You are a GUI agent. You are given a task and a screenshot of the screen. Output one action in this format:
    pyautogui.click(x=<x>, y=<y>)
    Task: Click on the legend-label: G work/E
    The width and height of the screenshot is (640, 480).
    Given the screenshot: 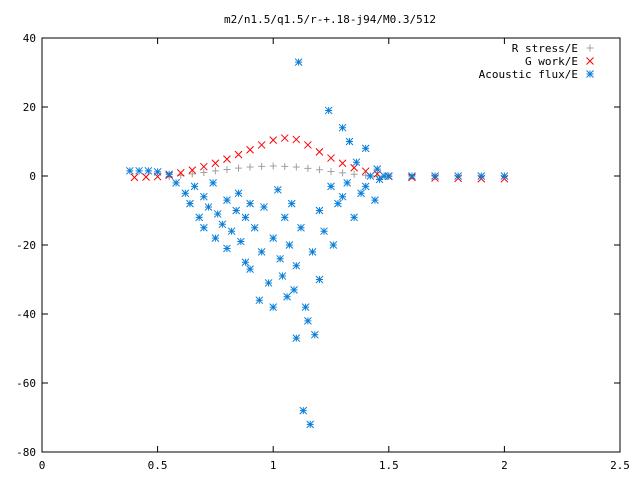 What is the action you would take?
    pyautogui.click(x=551, y=61)
    